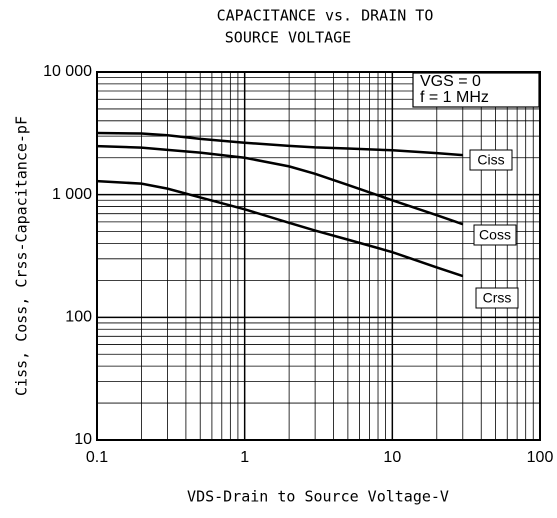 The height and width of the screenshot is (518, 557). I want to click on x-tick-label: 0.1, so click(97, 457).